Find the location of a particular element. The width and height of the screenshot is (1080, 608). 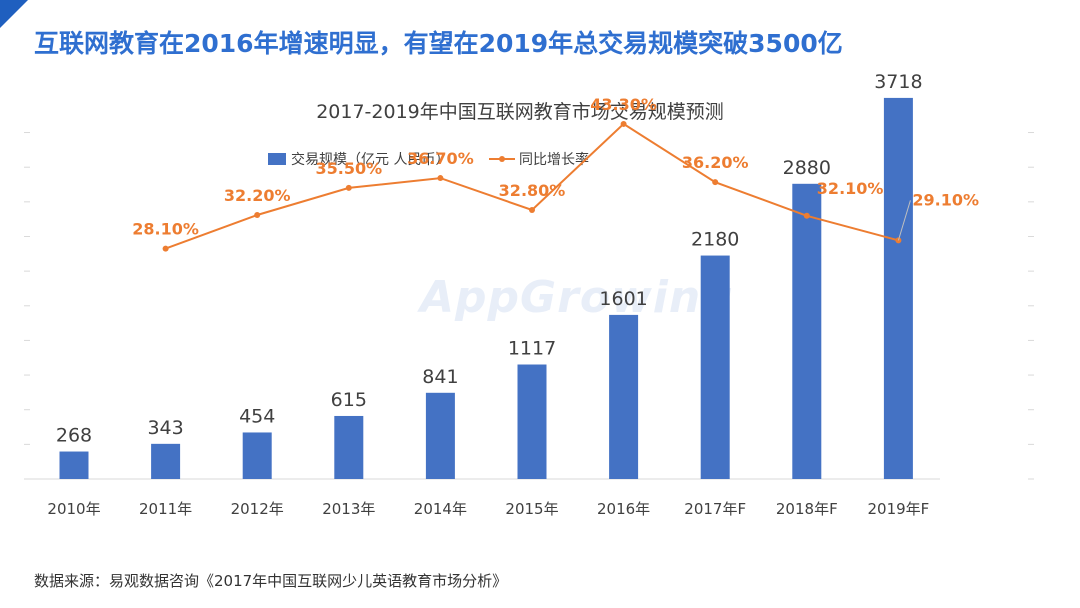

x-tick-label: 2015年 is located at coordinates (531, 509).